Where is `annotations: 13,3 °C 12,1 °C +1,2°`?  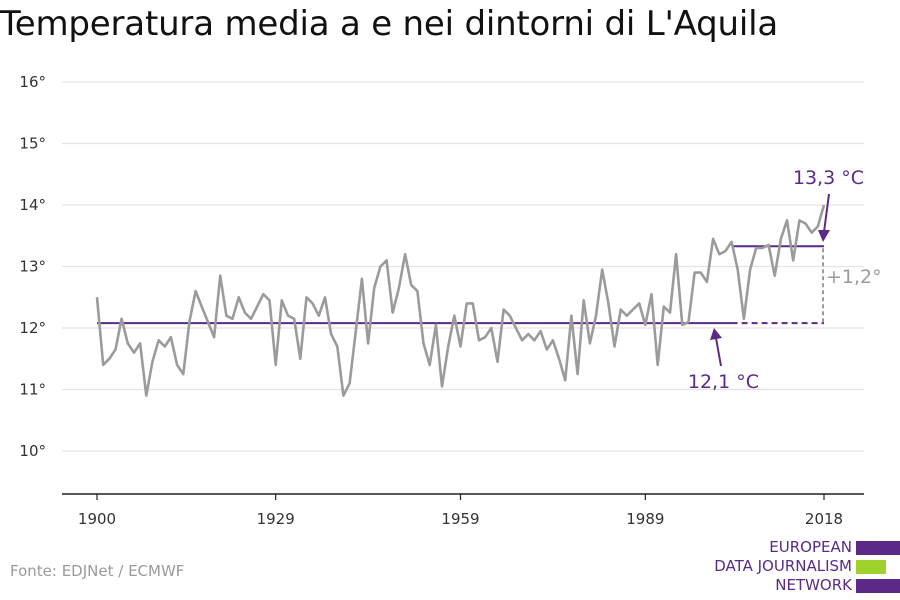
annotations: 13,3 °C 12,1 °C +1,2° is located at coordinates (785, 280).